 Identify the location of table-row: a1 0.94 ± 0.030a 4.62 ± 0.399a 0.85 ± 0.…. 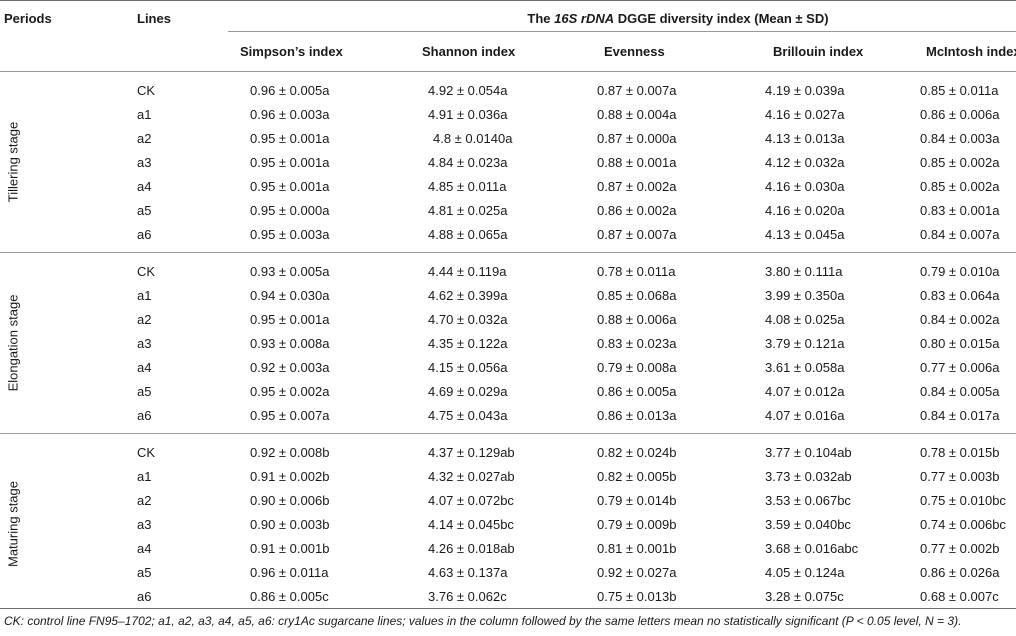
(508, 296).